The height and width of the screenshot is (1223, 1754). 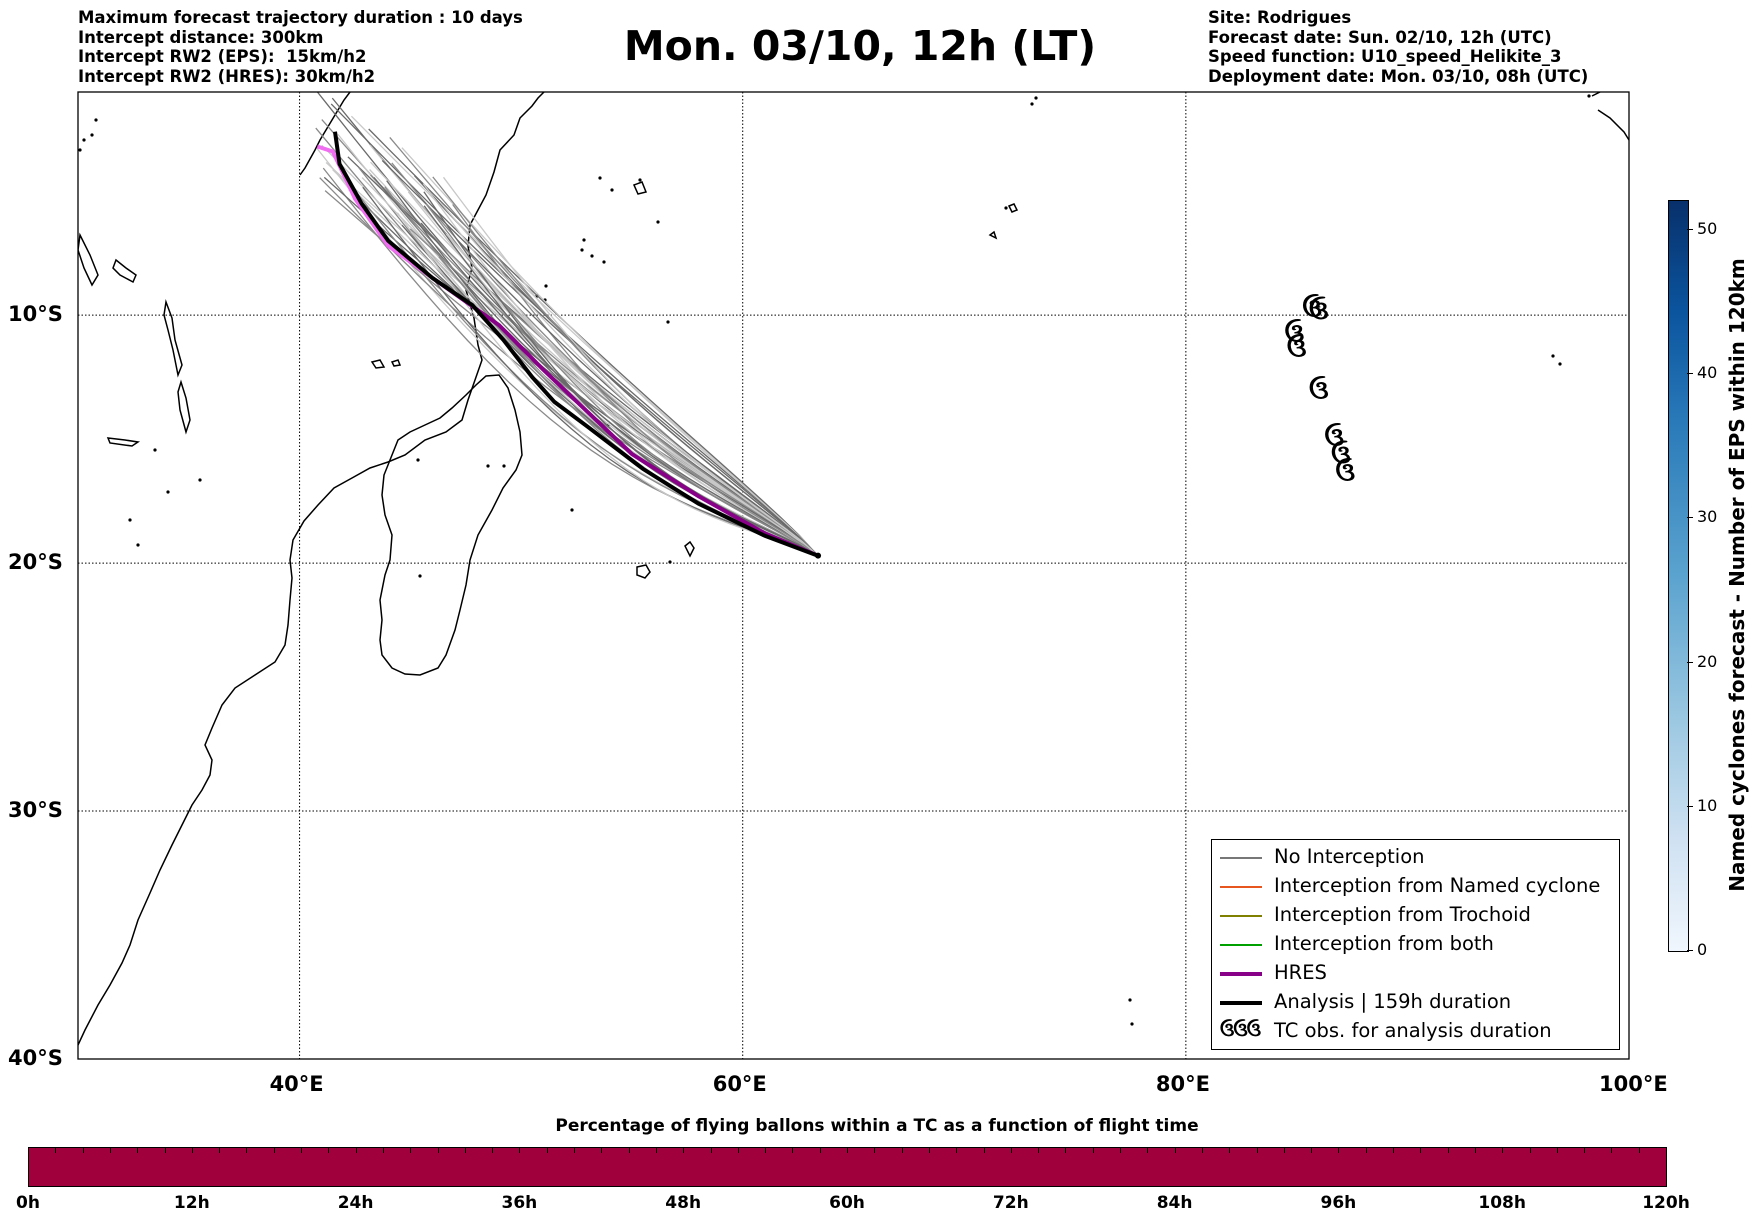 I want to click on cargados-island, so click(x=1013, y=208).